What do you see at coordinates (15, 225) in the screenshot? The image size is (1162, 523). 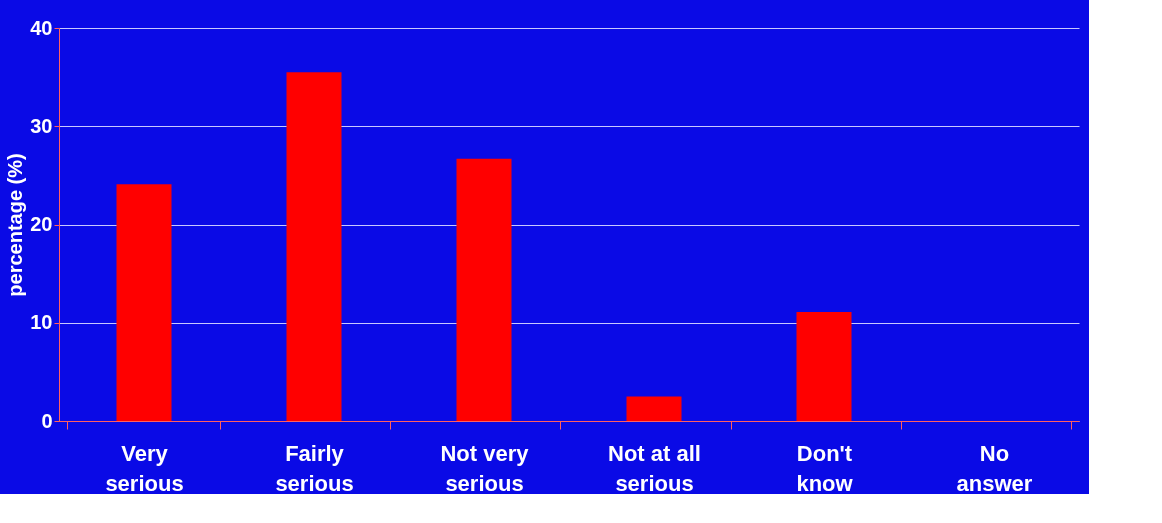 I see `y-axis-title: percentage (%)` at bounding box center [15, 225].